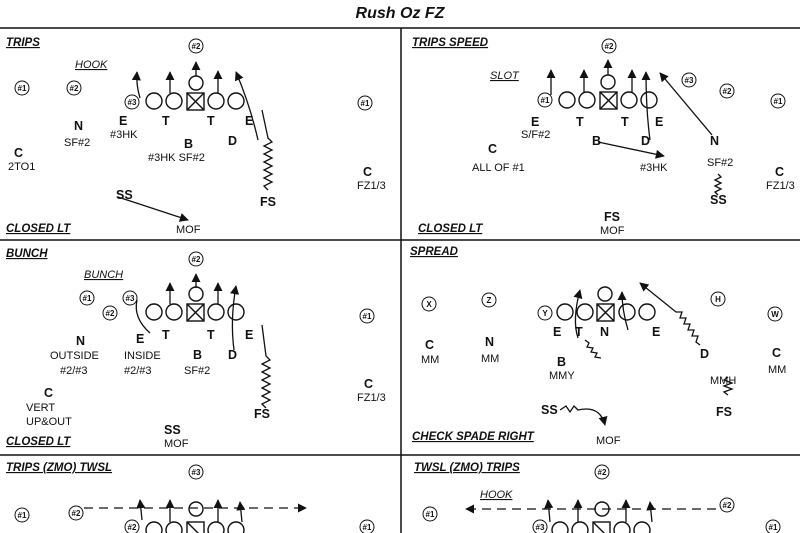 The width and height of the screenshot is (800, 533). I want to click on twsl-zmo-routes, so click(590, 511).